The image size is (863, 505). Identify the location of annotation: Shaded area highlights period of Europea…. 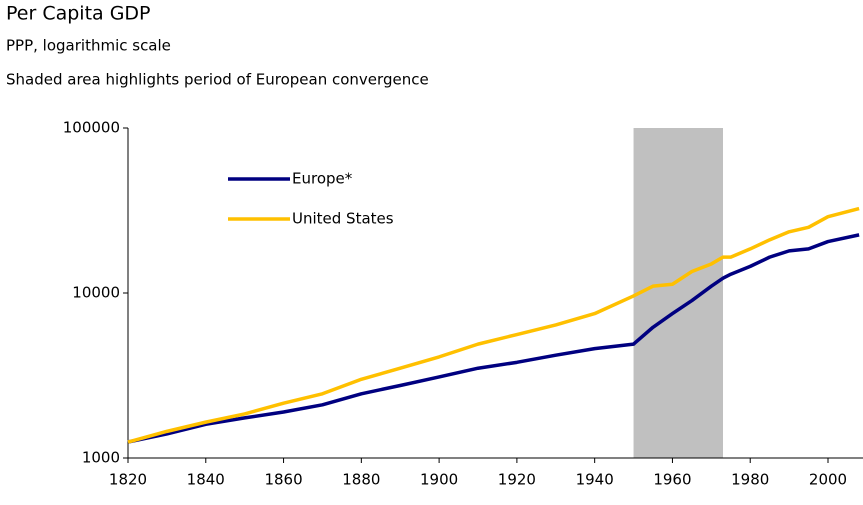
(217, 80).